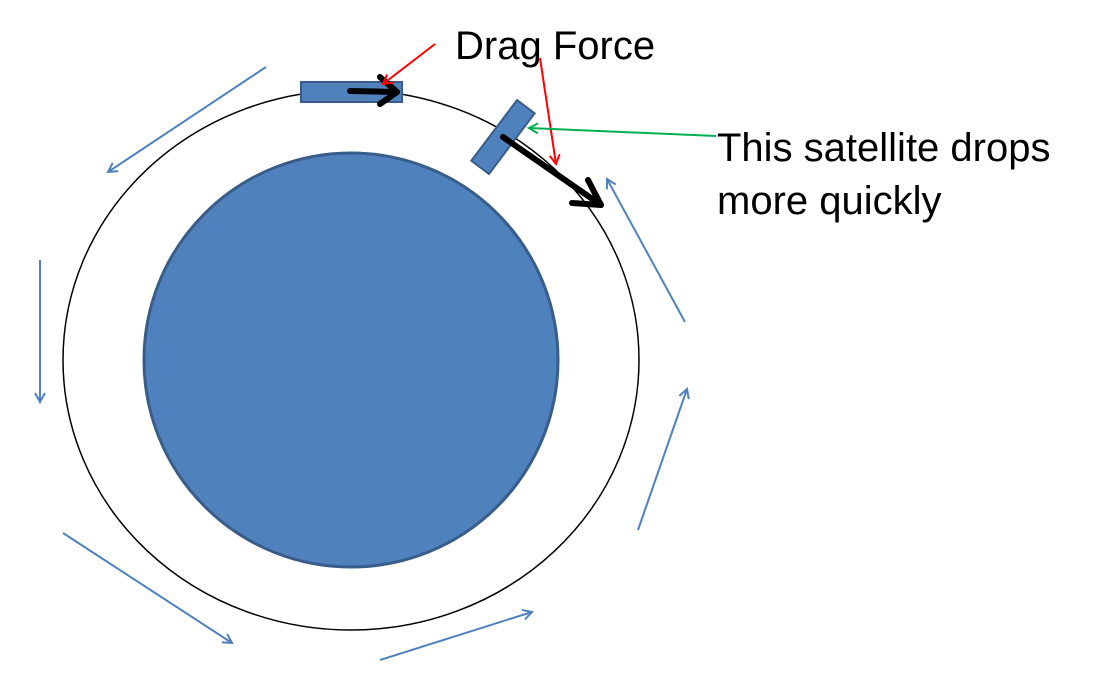 The width and height of the screenshot is (1108, 683). What do you see at coordinates (884, 148) in the screenshot?
I see `satellite-note-line-1: This satellite drops` at bounding box center [884, 148].